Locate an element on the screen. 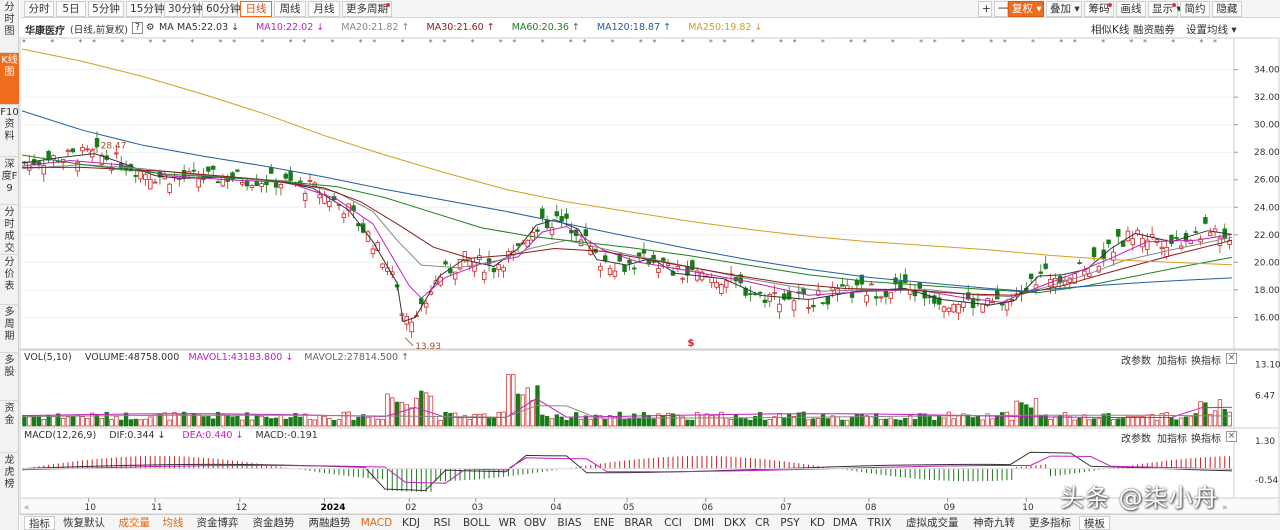  period-tab-0: 分时 is located at coordinates (39, 9).